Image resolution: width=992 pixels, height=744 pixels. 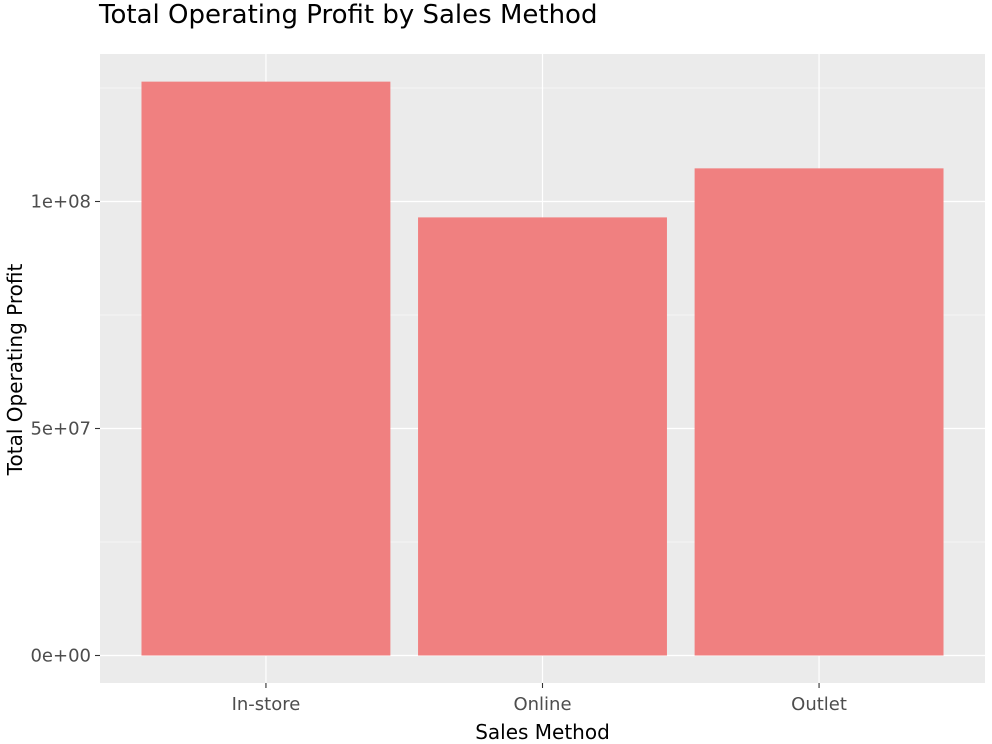 I want to click on y-axis-ticks: 0e+00 5e+07 1e+08, so click(x=65, y=429).